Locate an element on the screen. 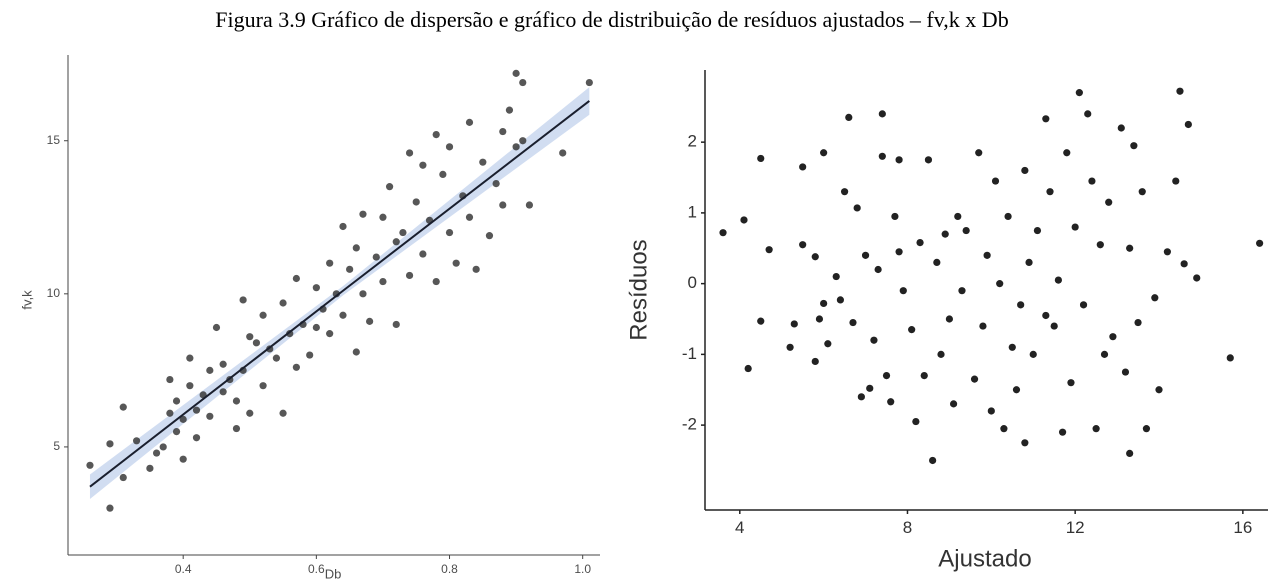 Image resolution: width=1268 pixels, height=582 pixels. x-tick-label: 8 is located at coordinates (907, 527).